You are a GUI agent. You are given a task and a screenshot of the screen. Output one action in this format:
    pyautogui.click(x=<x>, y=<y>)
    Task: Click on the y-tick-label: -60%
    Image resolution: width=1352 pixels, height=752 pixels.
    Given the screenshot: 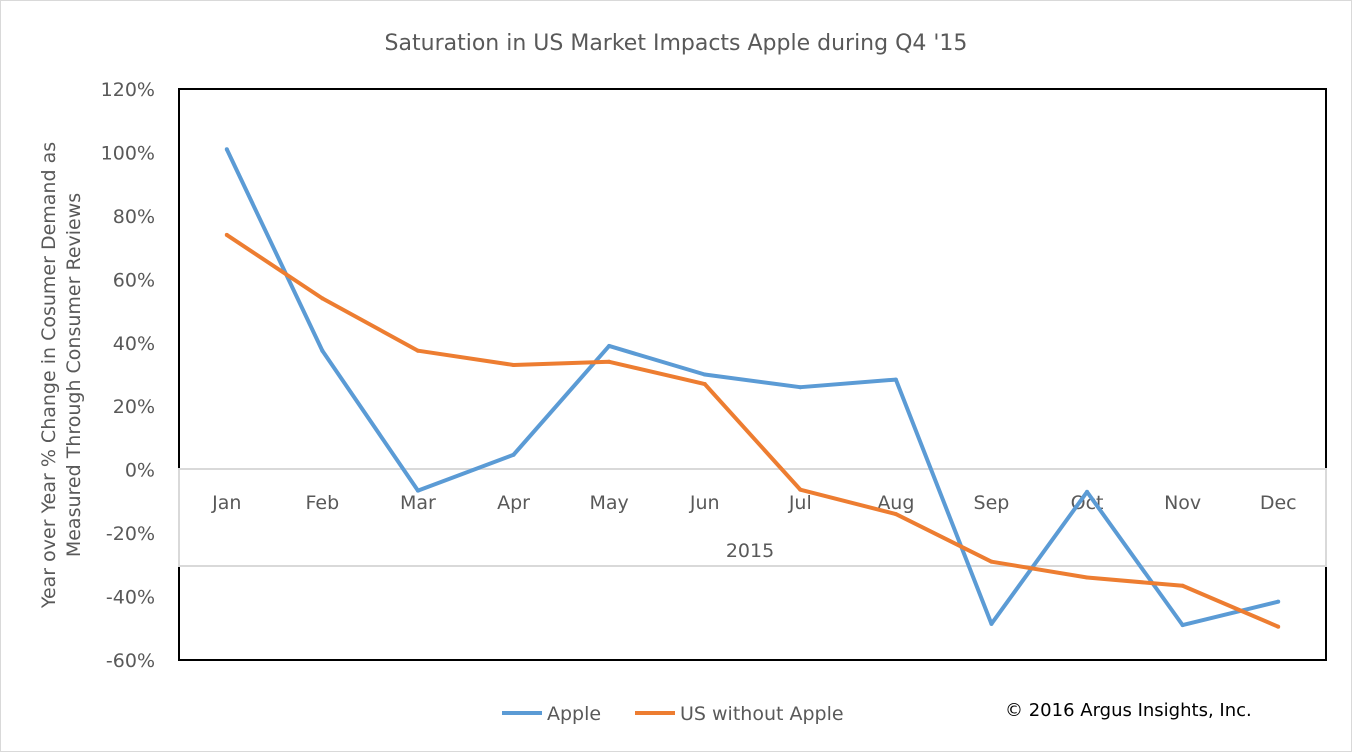 What is the action you would take?
    pyautogui.click(x=130, y=661)
    